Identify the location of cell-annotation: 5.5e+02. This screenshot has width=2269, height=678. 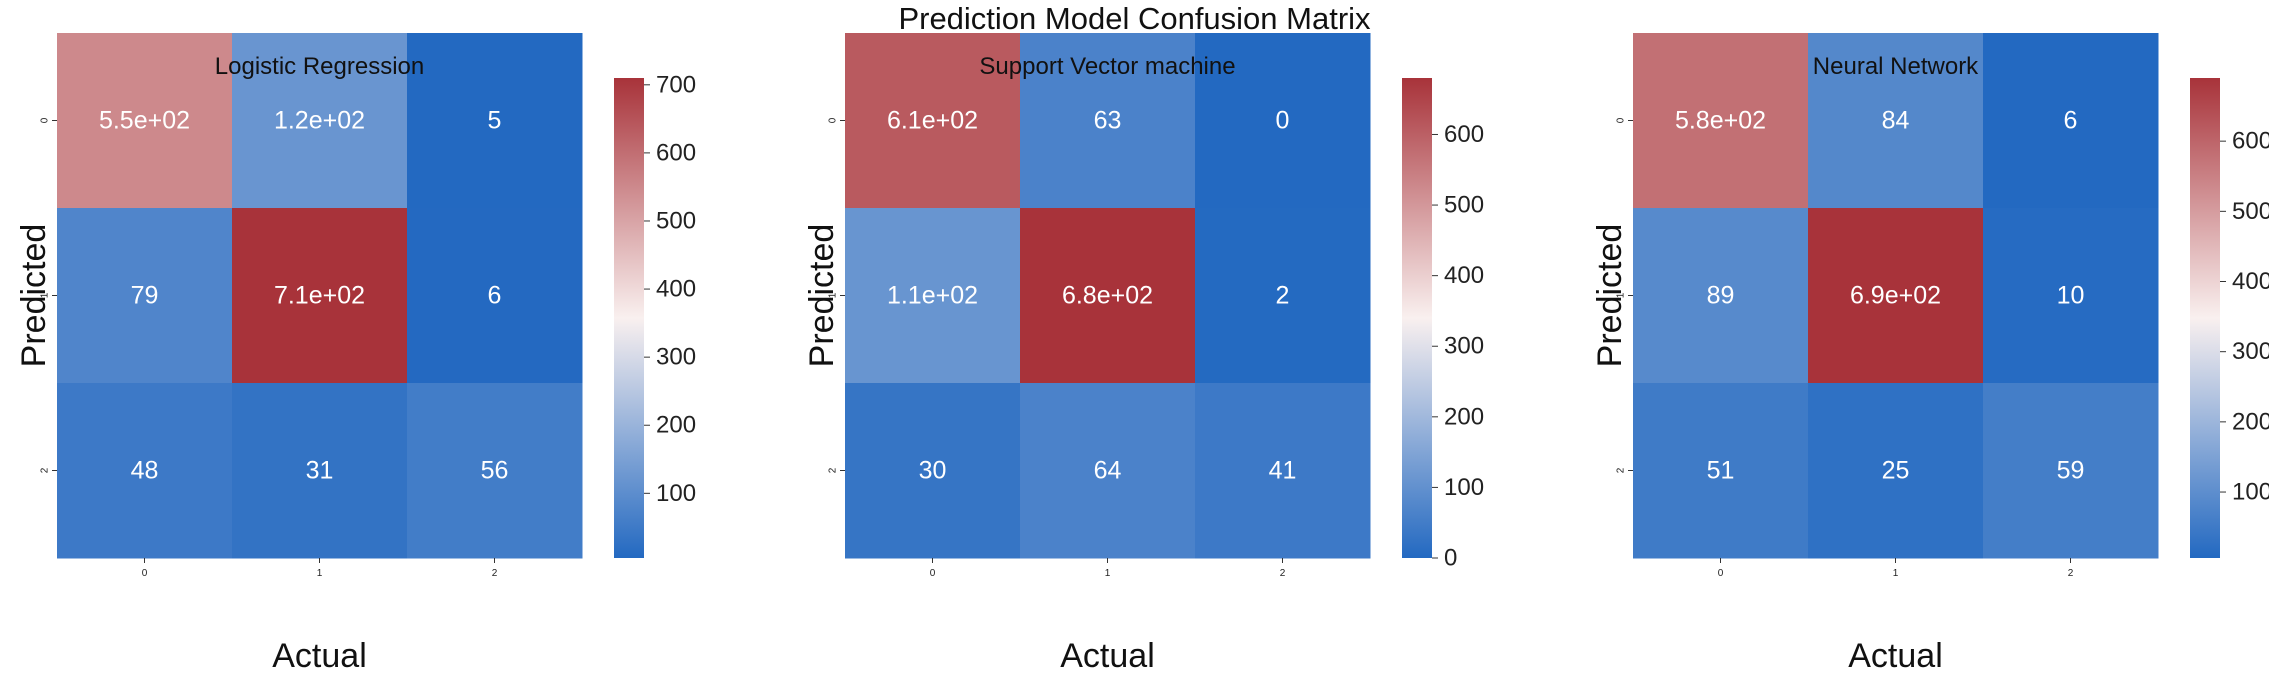
(144, 121).